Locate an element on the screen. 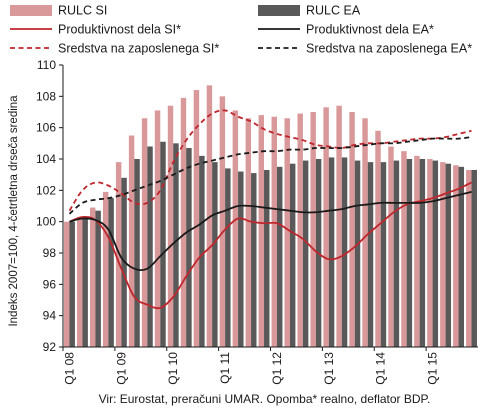  legend-sredstva-si: Sredstva na zaposlenega SI* is located at coordinates (114, 49).